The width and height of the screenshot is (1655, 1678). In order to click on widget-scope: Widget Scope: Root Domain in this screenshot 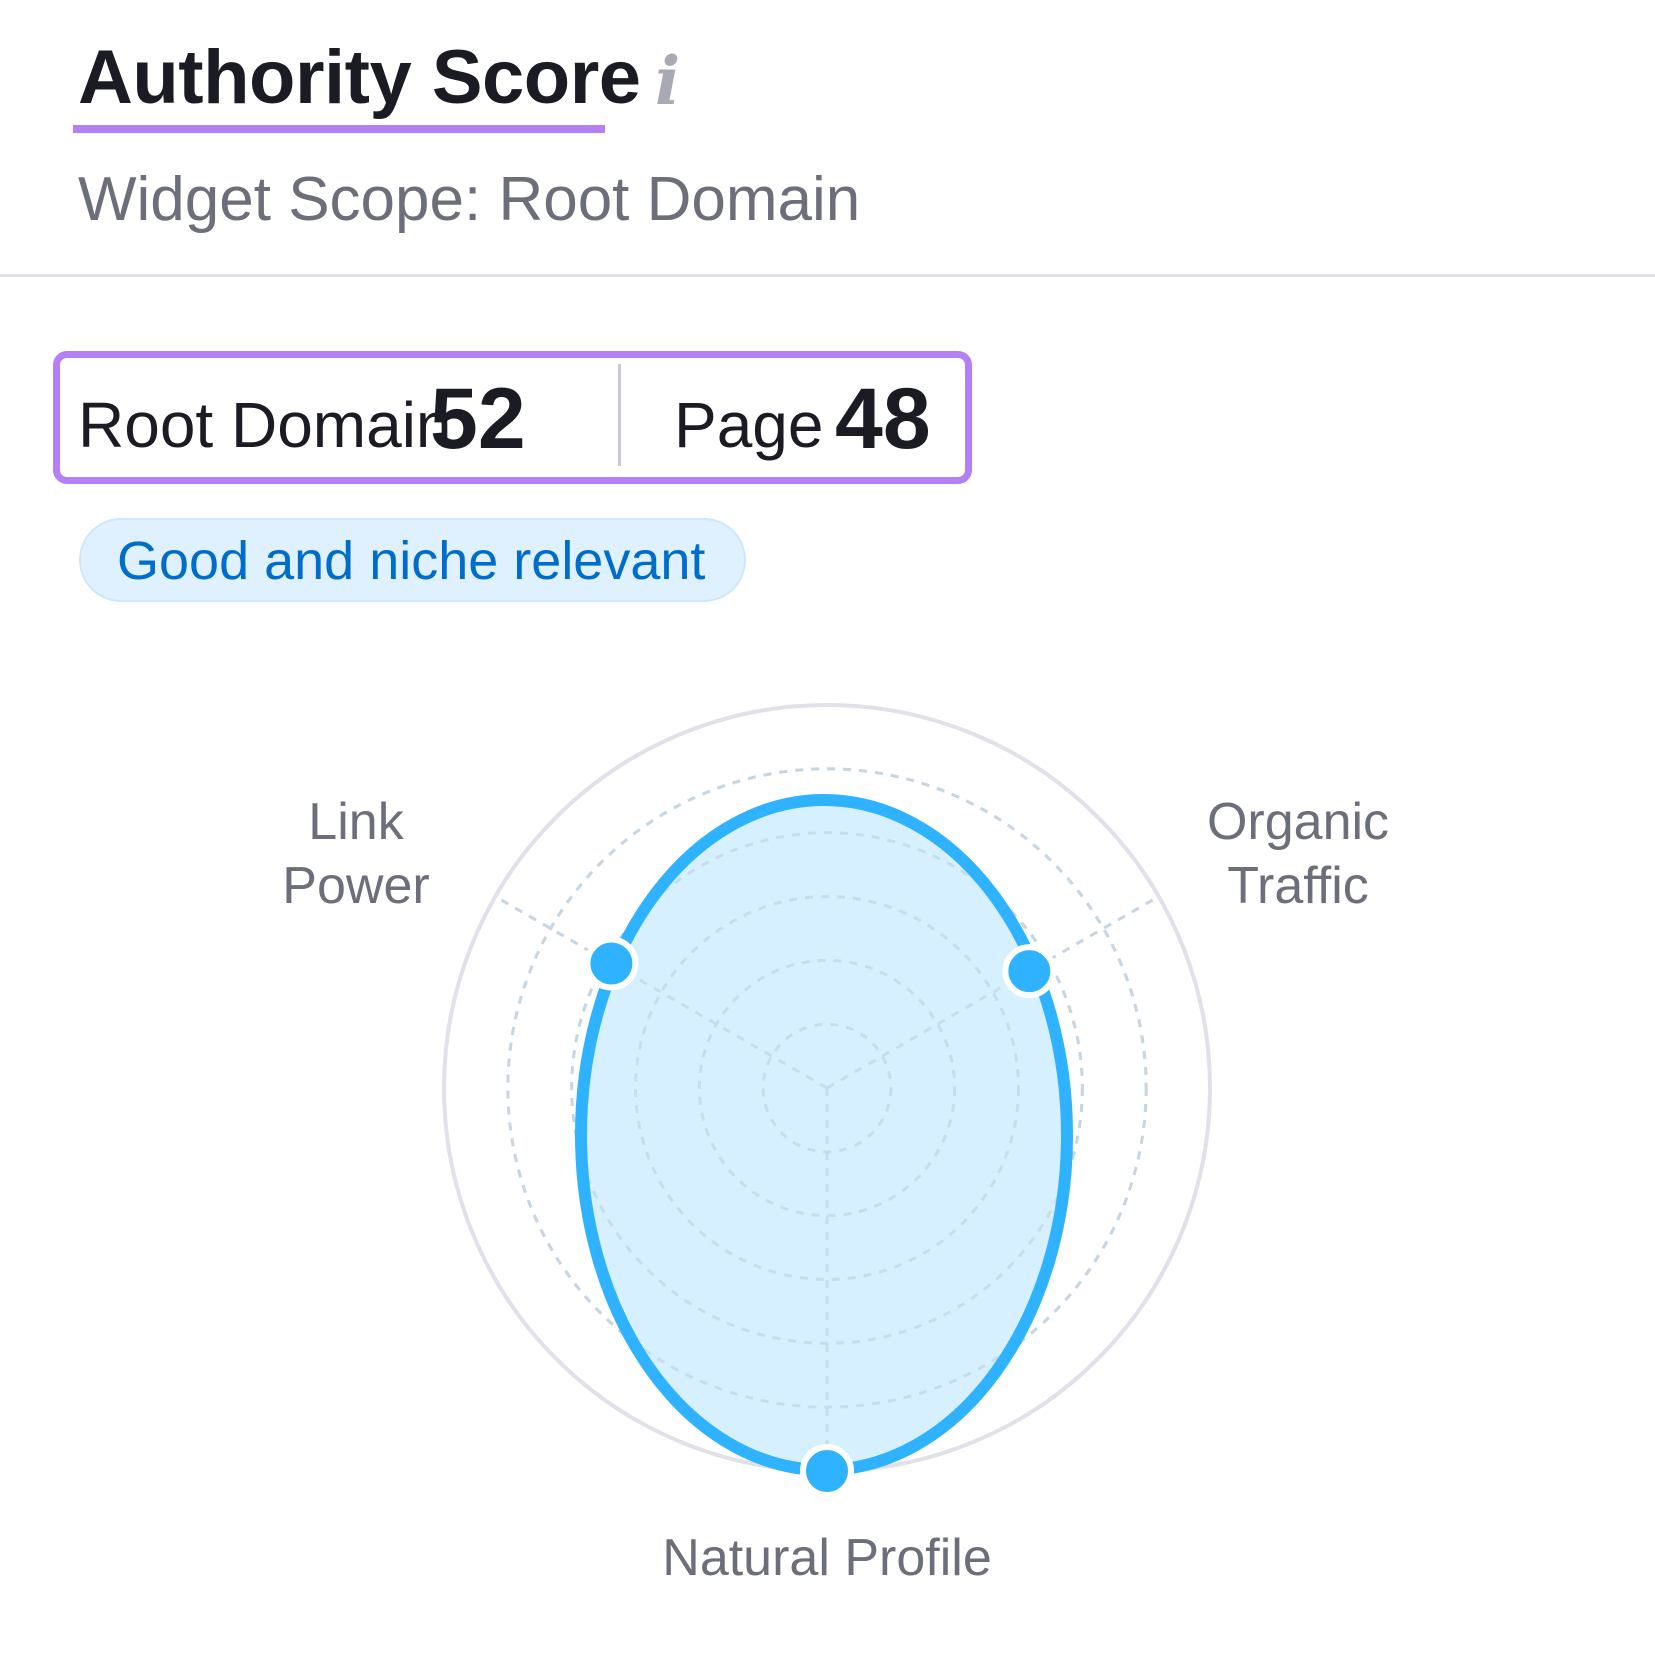, I will do `click(469, 199)`.